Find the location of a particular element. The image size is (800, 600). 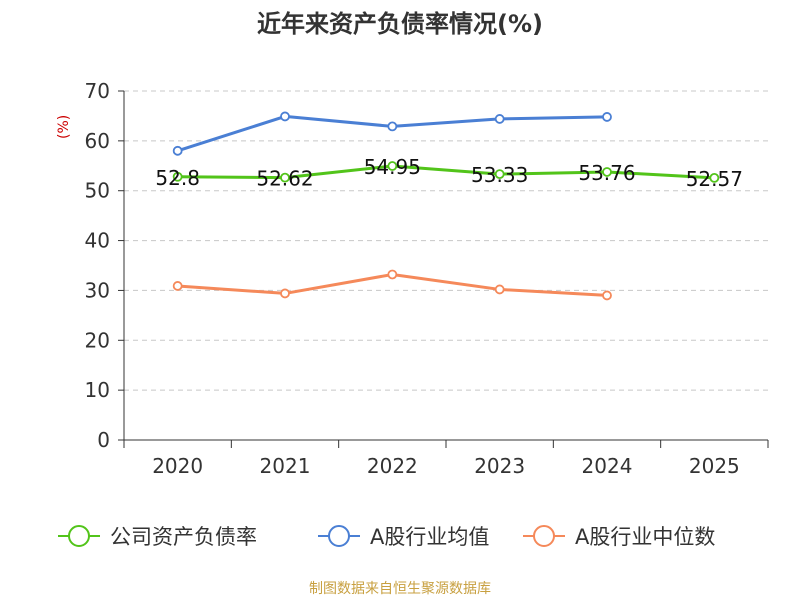

y-tick-label: 50 is located at coordinates (97, 191).